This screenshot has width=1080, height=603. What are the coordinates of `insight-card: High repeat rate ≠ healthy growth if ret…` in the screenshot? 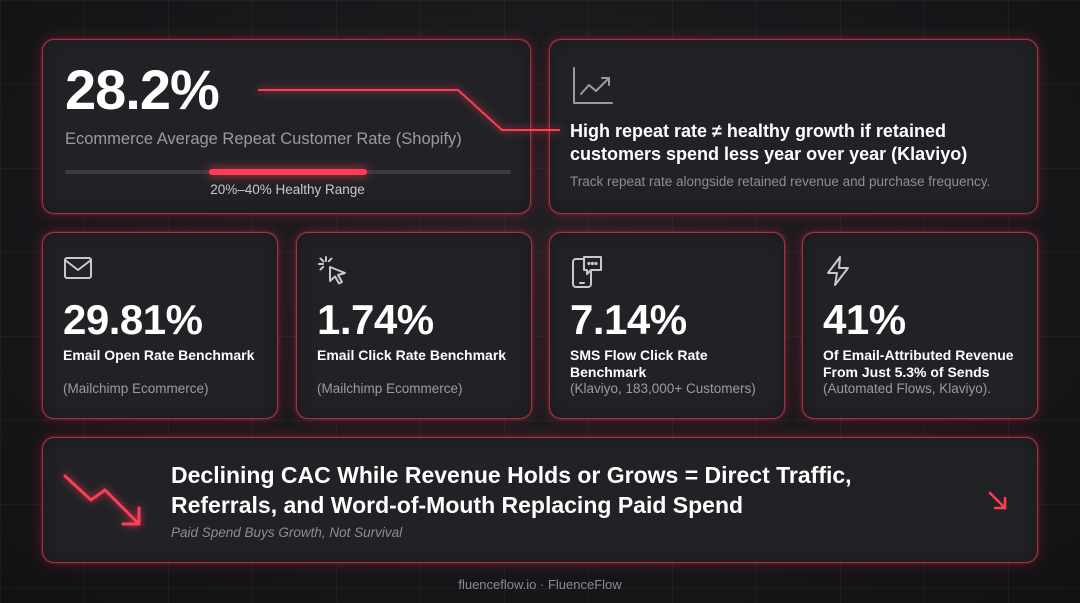 It's located at (793, 126).